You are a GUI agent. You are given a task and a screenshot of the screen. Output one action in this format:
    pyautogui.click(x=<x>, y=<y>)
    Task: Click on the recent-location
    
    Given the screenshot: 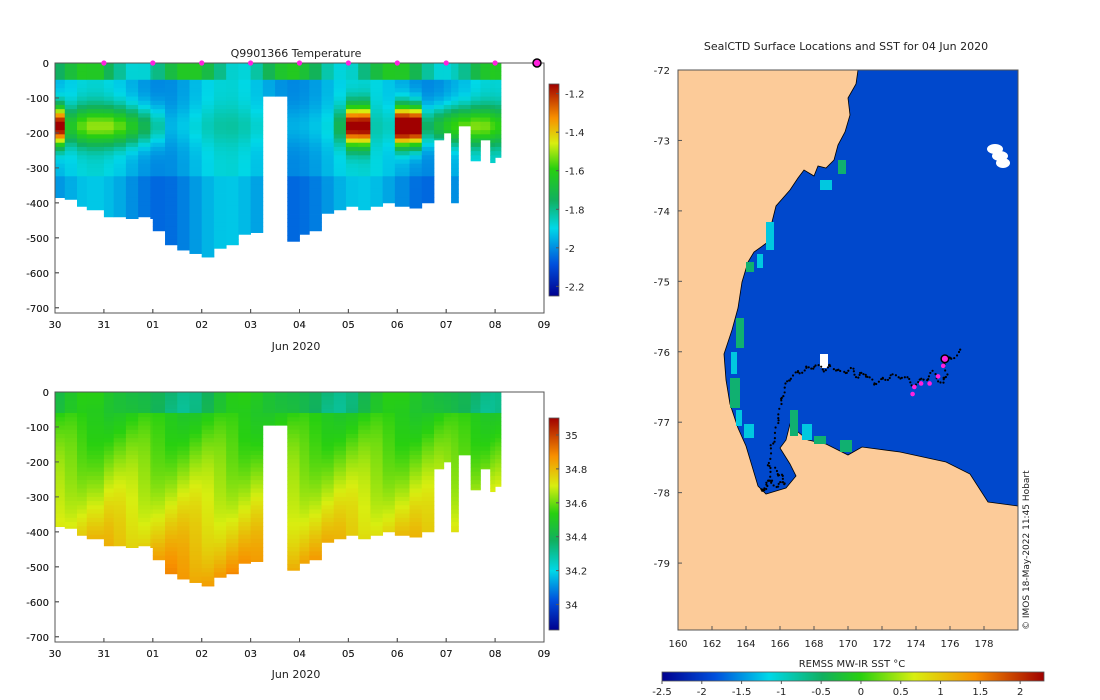 What is the action you would take?
    pyautogui.click(x=912, y=394)
    